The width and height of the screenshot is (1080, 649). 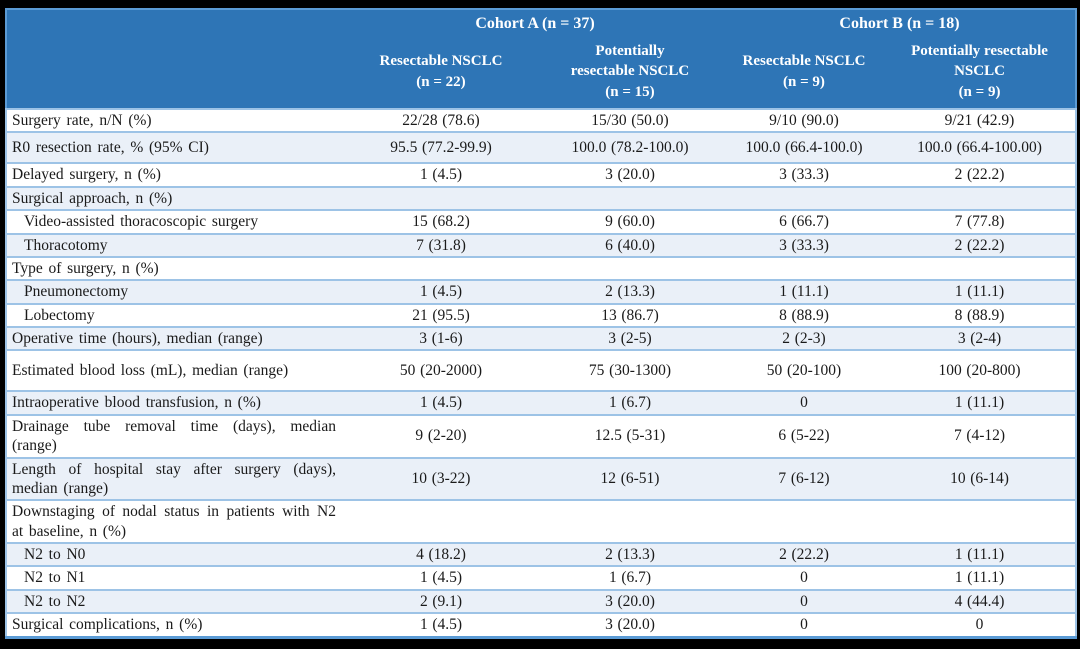 I want to click on cell-value: 4 (44.4), so click(x=980, y=601).